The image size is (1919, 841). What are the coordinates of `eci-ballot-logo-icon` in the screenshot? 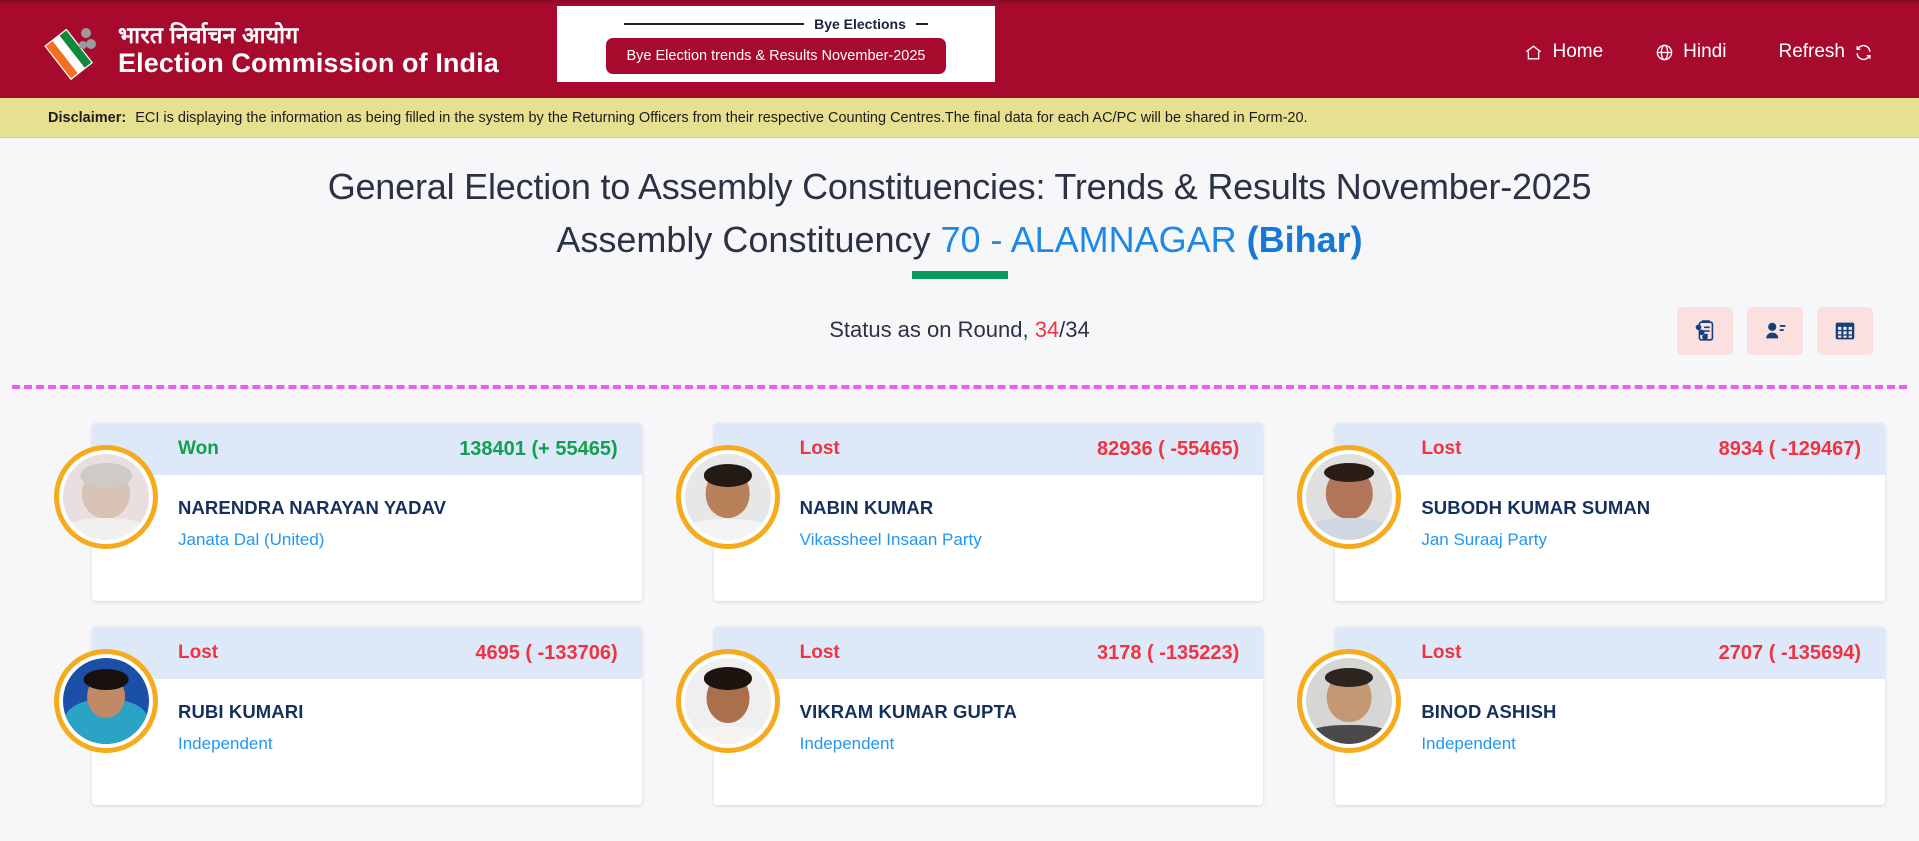 It's located at (73, 51).